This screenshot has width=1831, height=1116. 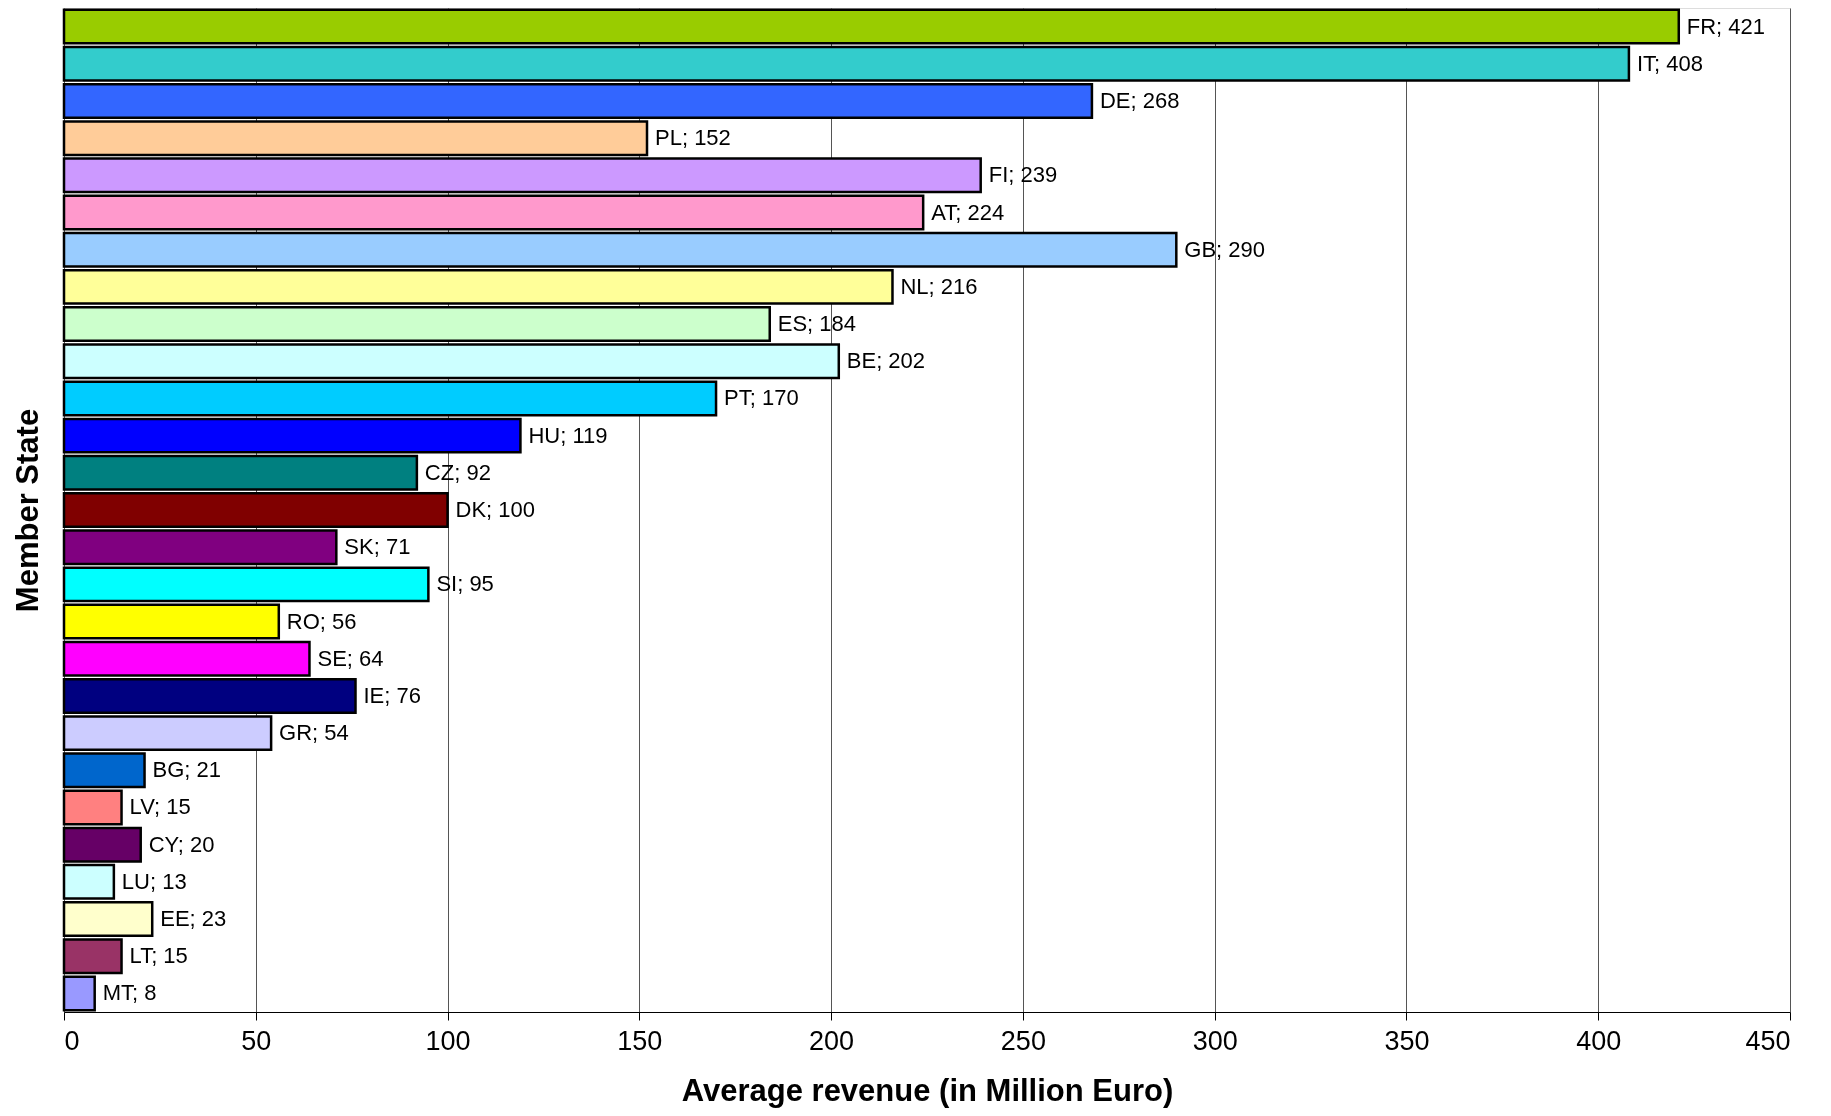 What do you see at coordinates (448, 1040) in the screenshot?
I see `x-tick-label: 100` at bounding box center [448, 1040].